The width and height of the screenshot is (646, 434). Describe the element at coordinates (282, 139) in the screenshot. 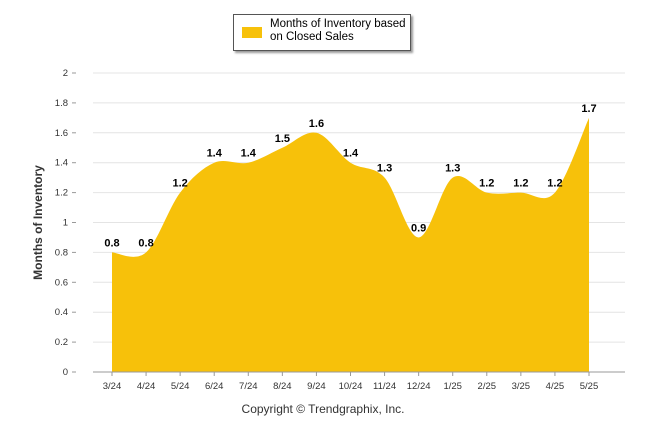

I see `data-label: 1.5` at that location.